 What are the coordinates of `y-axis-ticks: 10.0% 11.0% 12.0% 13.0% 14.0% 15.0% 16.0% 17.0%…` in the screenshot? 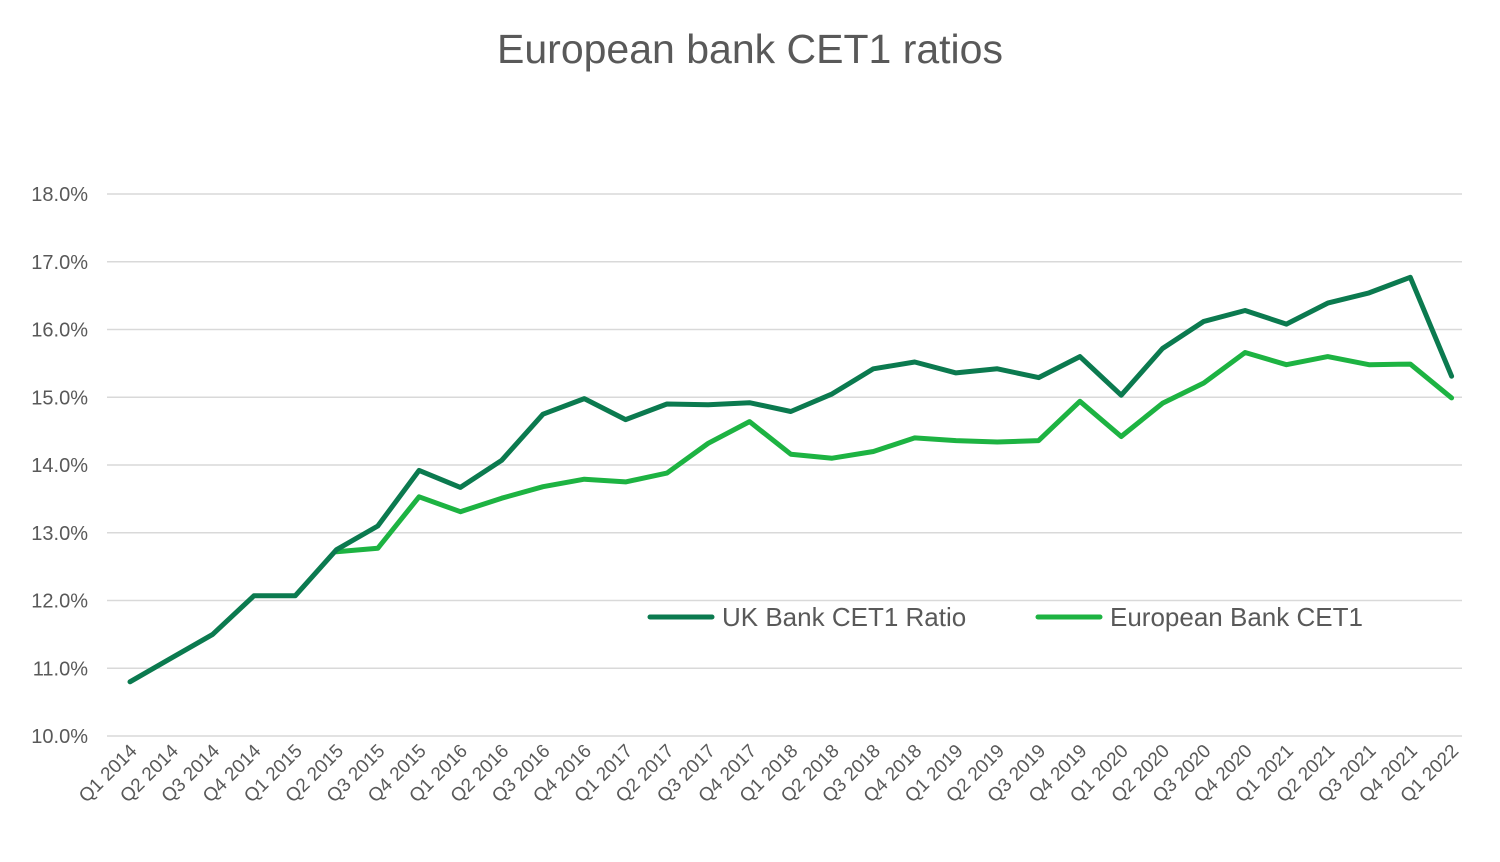 It's located at (59, 466).